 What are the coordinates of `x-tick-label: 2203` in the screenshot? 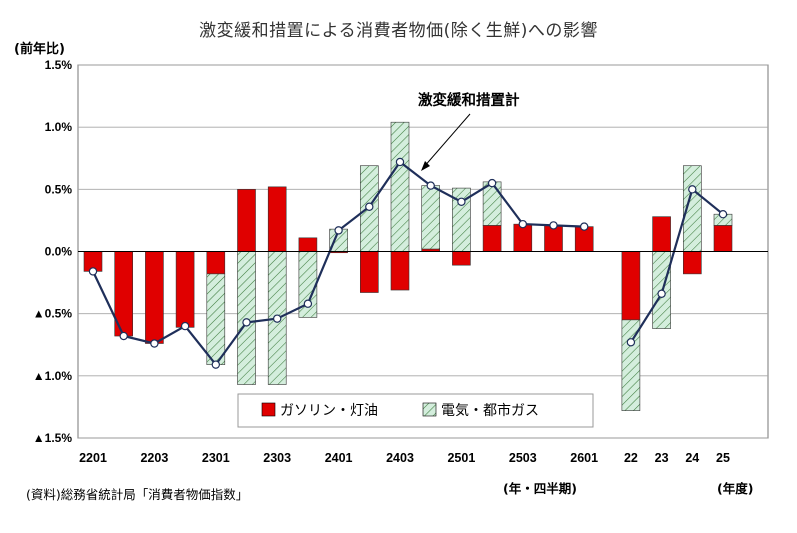 It's located at (154, 458).